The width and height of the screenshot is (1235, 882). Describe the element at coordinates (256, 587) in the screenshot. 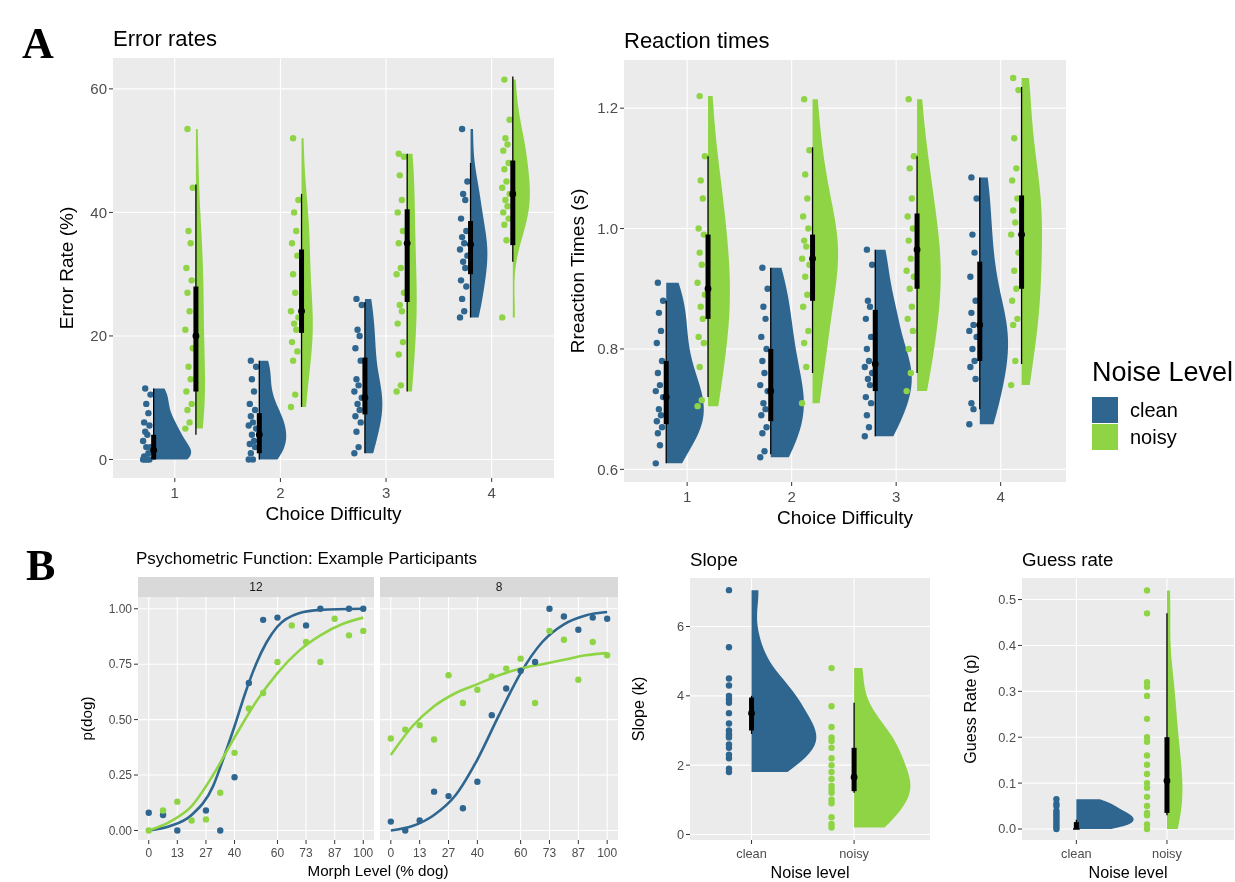

I see `chart-subtitle: 12` at that location.